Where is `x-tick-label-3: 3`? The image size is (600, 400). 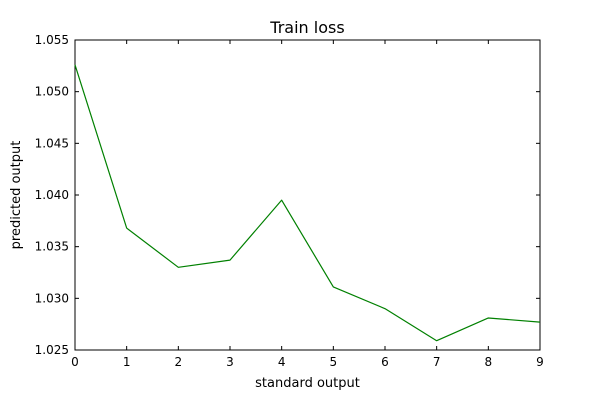
x-tick-label-3: 3 is located at coordinates (230, 362).